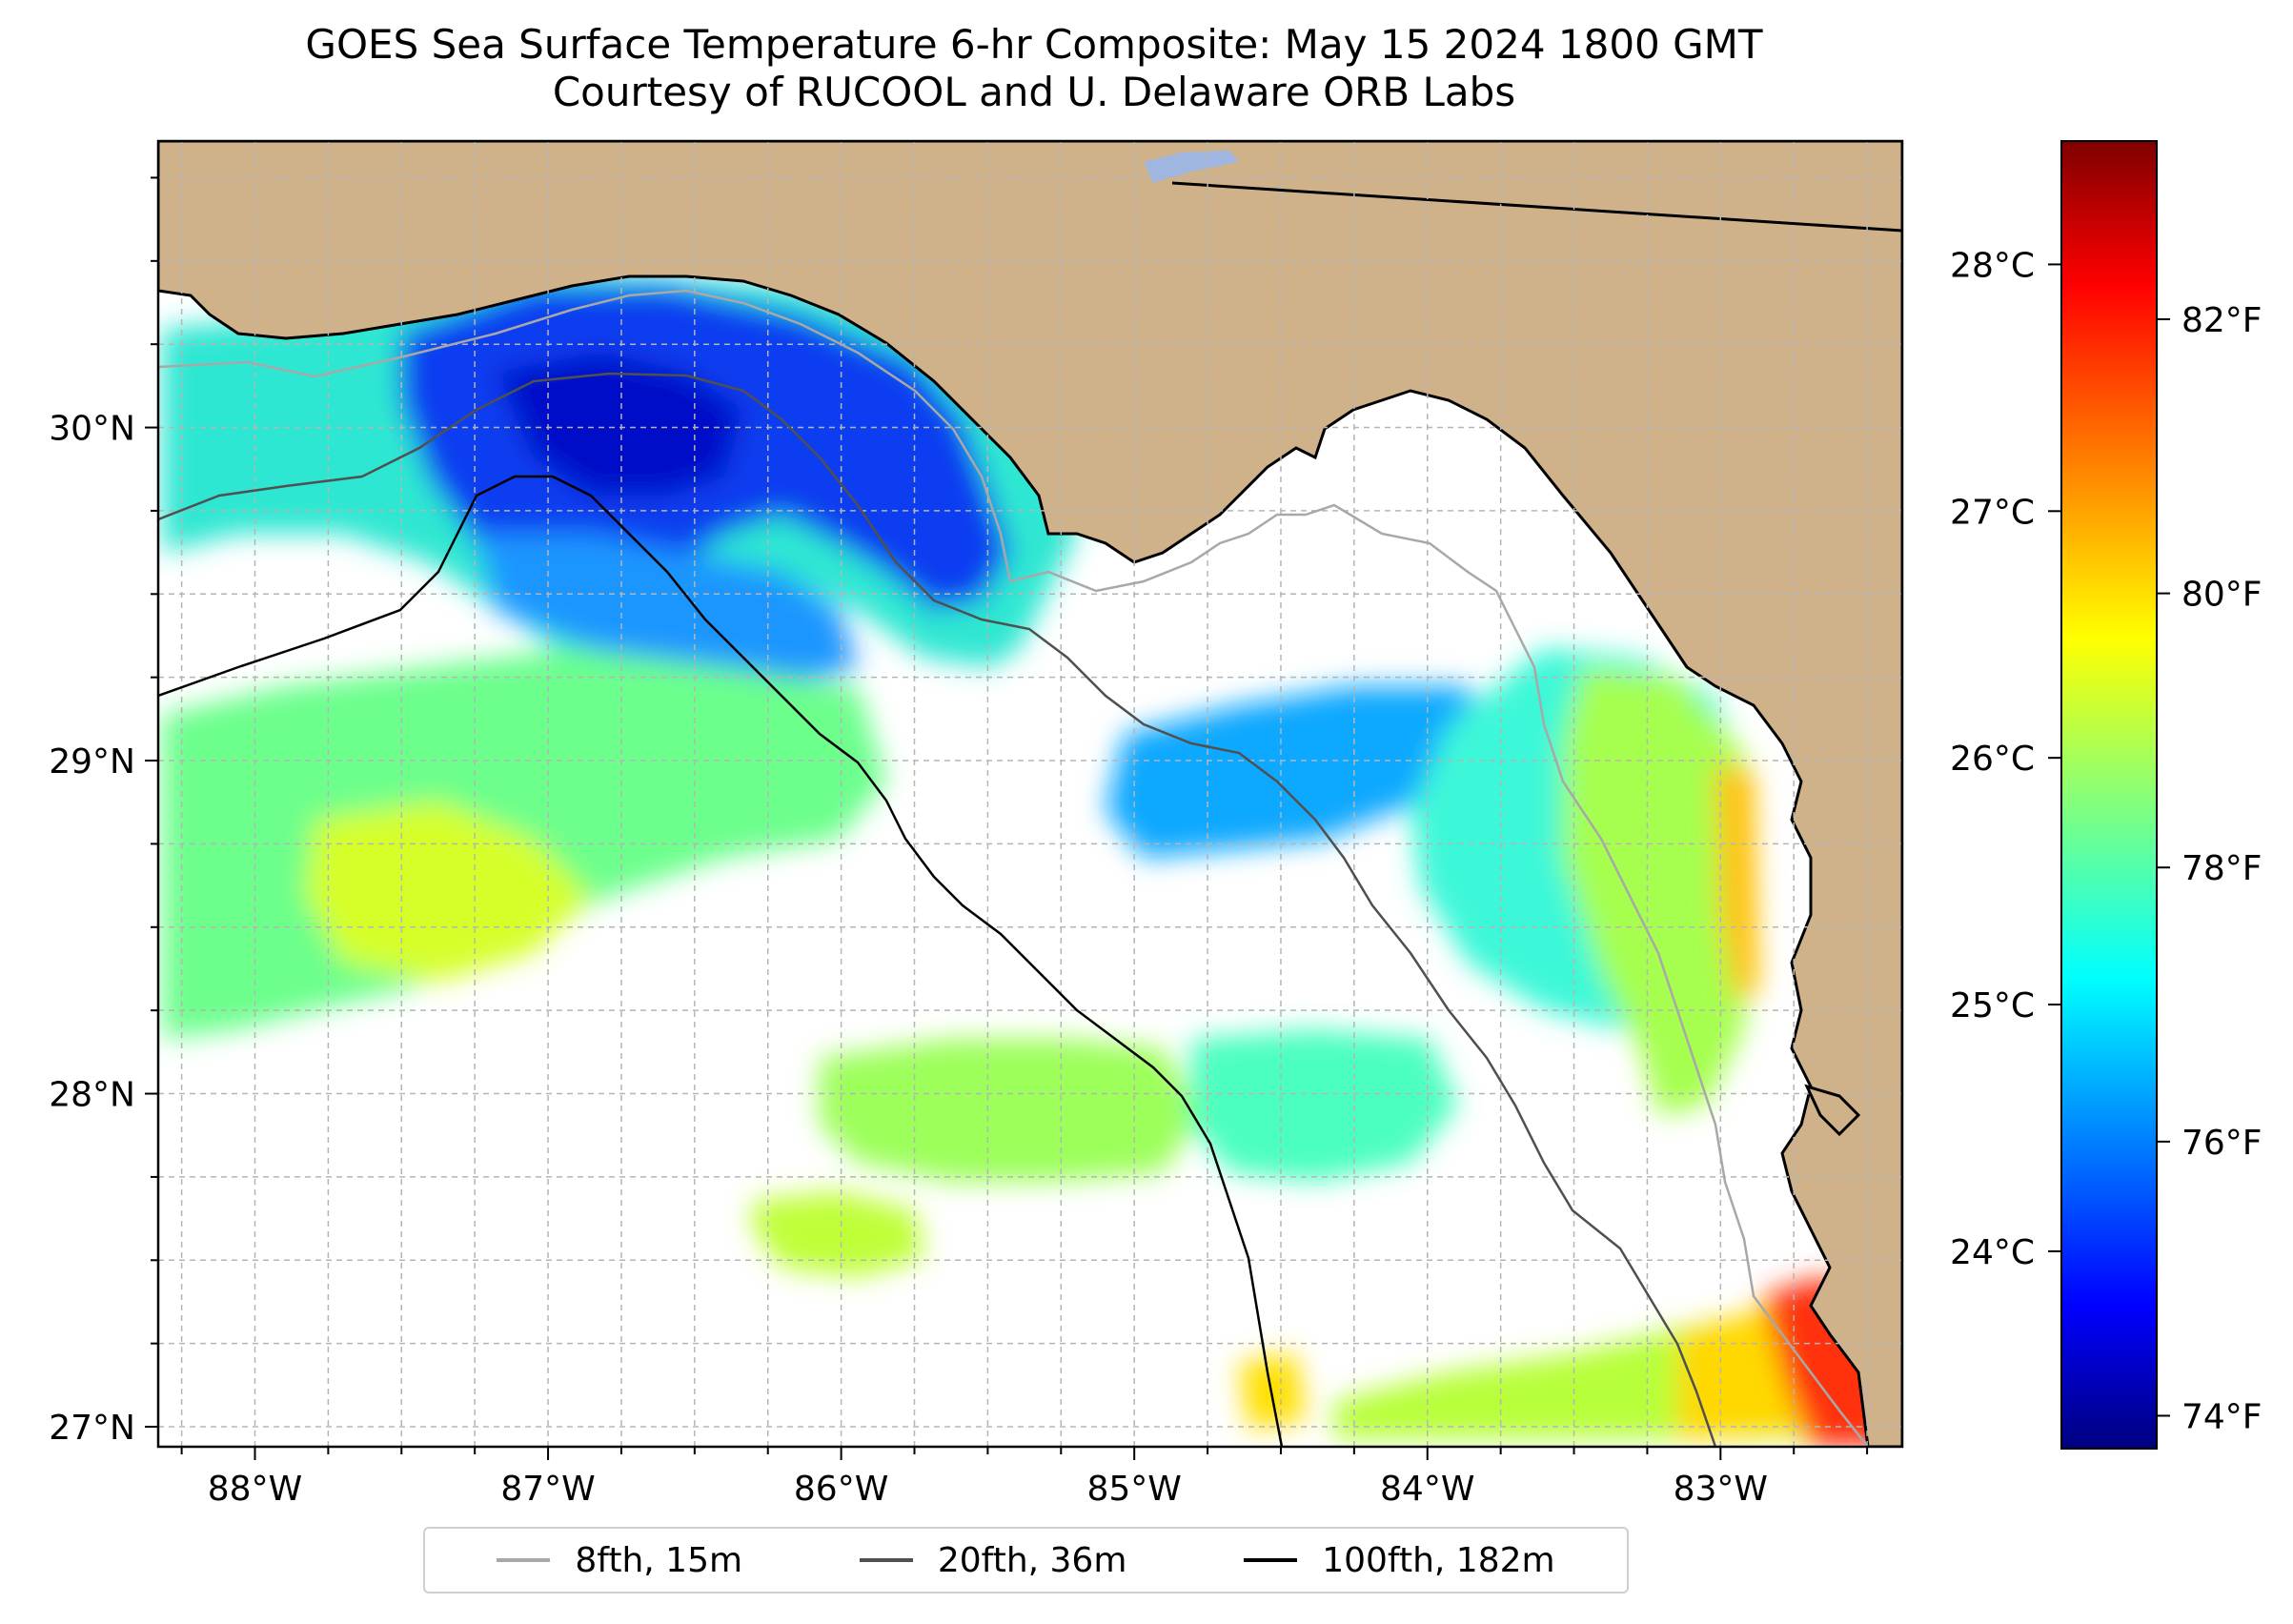 The width and height of the screenshot is (2293, 1624). I want to click on legend-swatch-8fth, so click(524, 1560).